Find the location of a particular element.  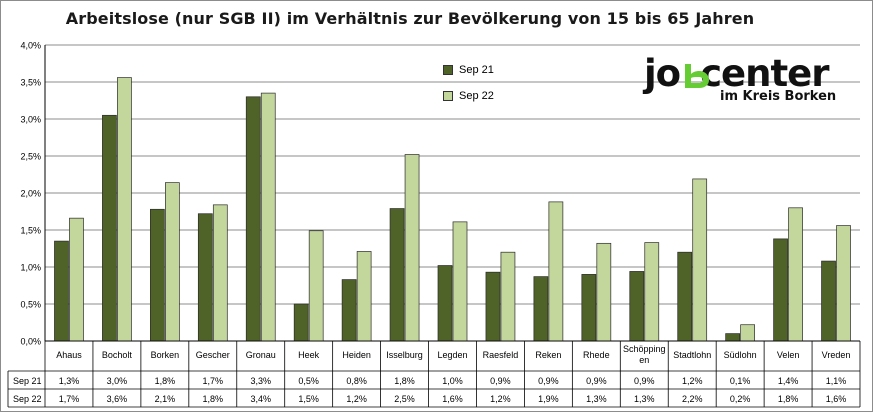

table-cell-value: 3,4% is located at coordinates (260, 399).